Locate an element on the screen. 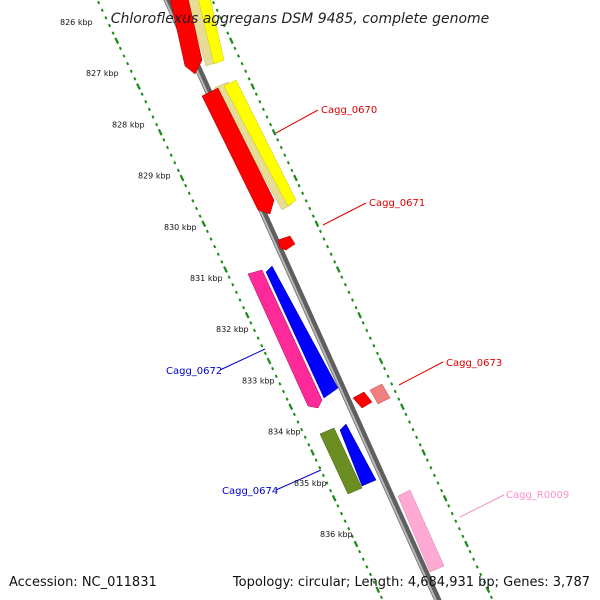  feature-blue-short is located at coordinates (358, 455).